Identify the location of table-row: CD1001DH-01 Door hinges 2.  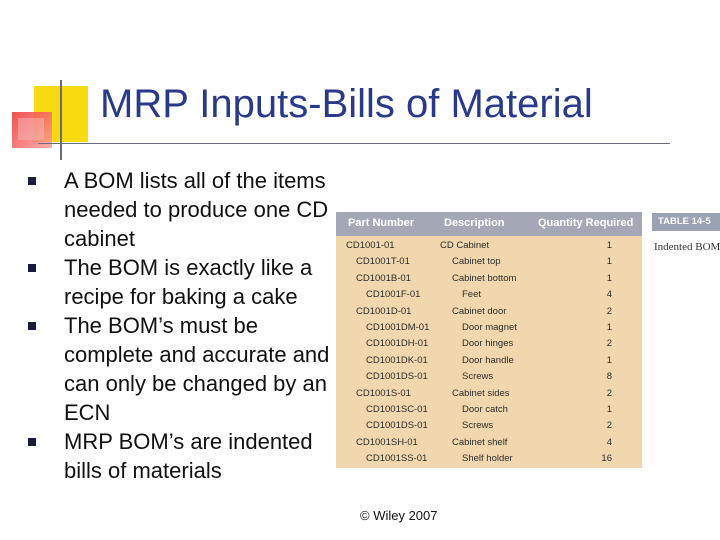
(489, 344).